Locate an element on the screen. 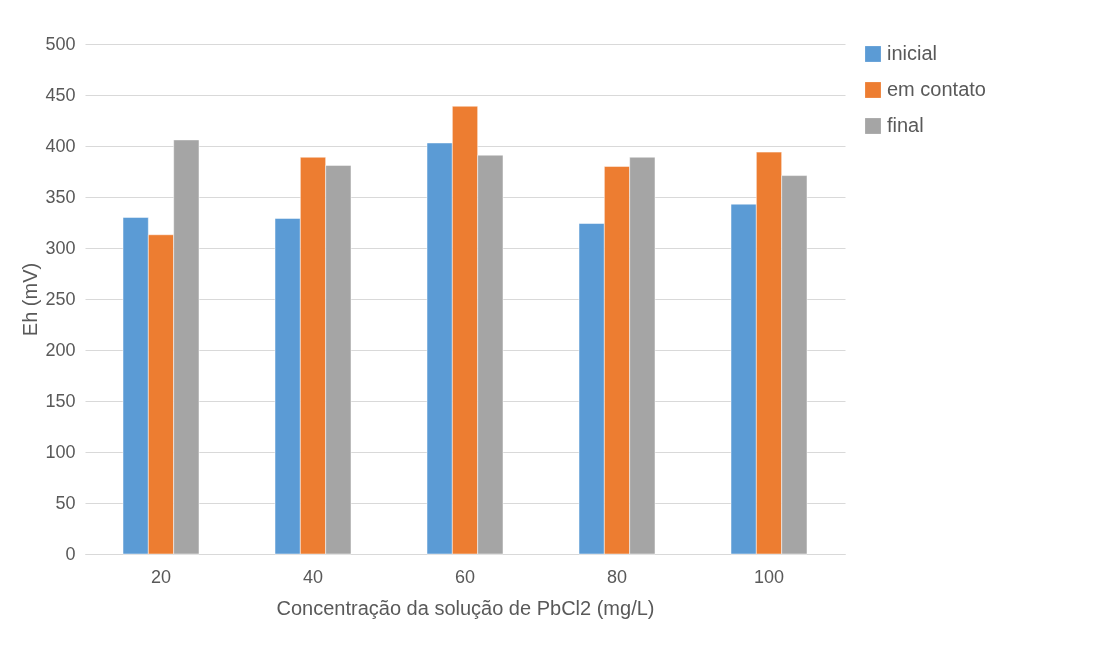  x-axis-title: Concentração da solução de PbCl2 (mg/L) is located at coordinates (465, 607).